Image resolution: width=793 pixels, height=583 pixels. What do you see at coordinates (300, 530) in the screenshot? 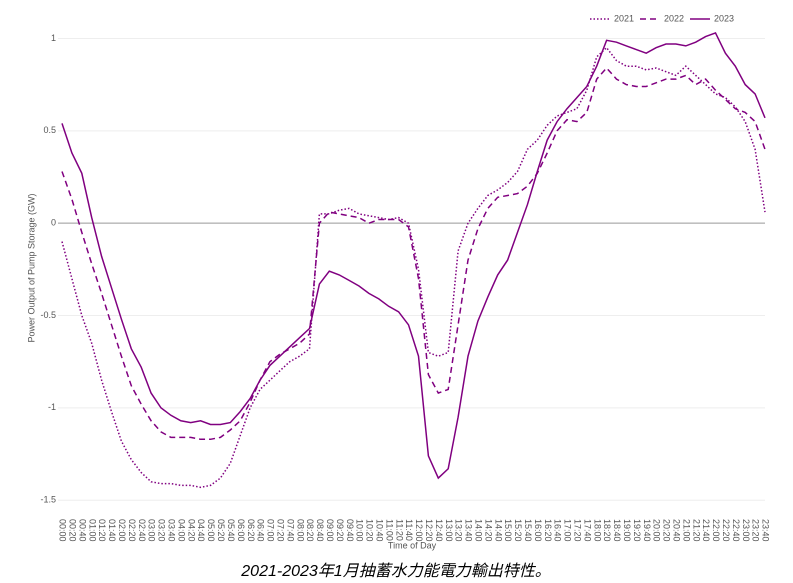
I see `x-tick-label: 08:00` at bounding box center [300, 530].